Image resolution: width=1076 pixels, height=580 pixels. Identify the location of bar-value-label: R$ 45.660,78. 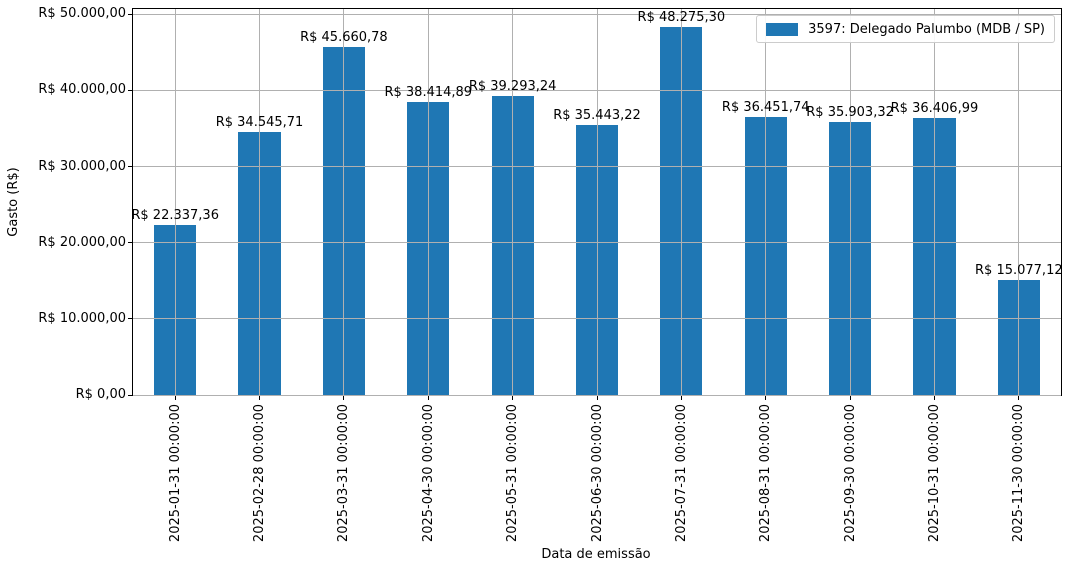
(344, 38).